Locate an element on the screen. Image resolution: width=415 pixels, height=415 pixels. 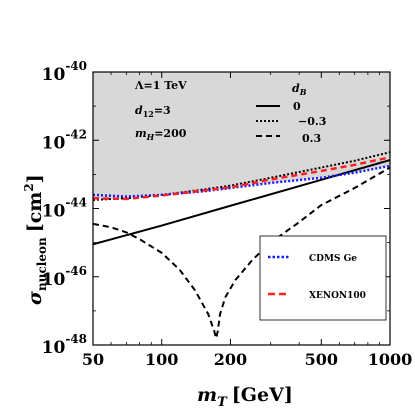
legend-box is located at coordinates (323, 278).